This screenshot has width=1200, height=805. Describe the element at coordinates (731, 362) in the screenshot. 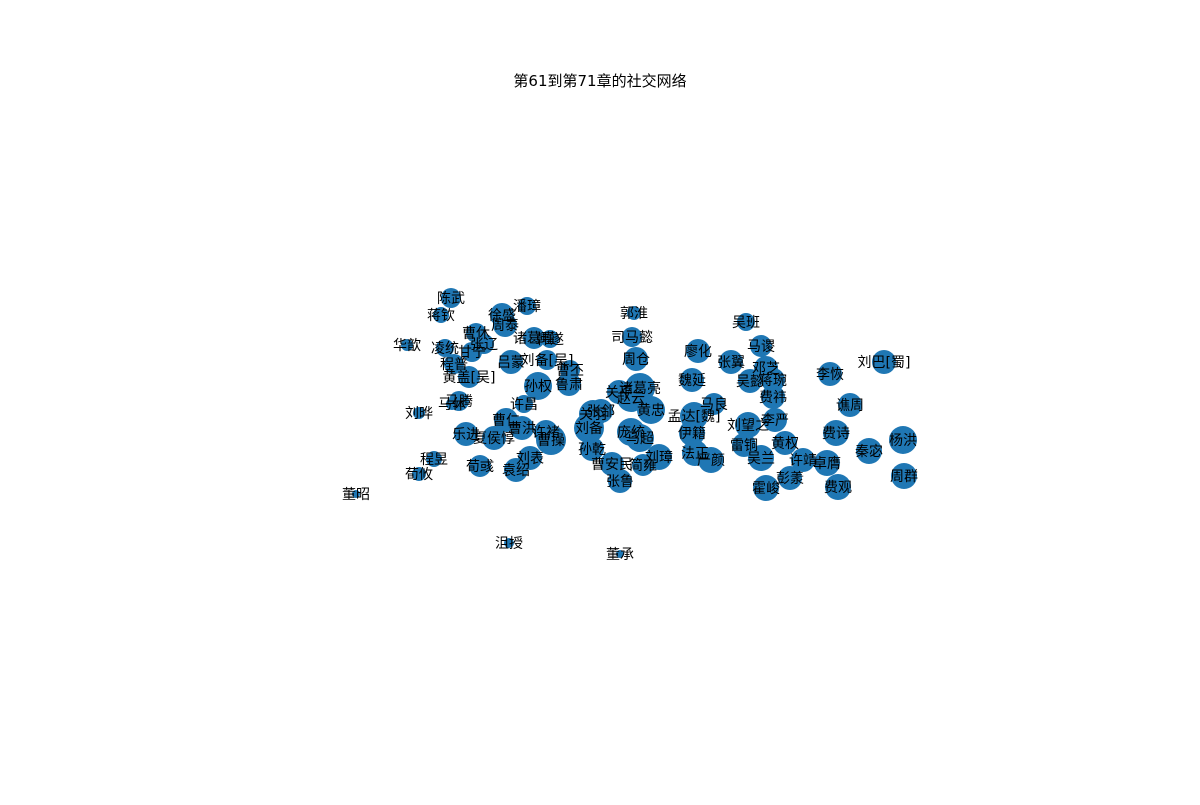

I see `node-张翼` at that location.